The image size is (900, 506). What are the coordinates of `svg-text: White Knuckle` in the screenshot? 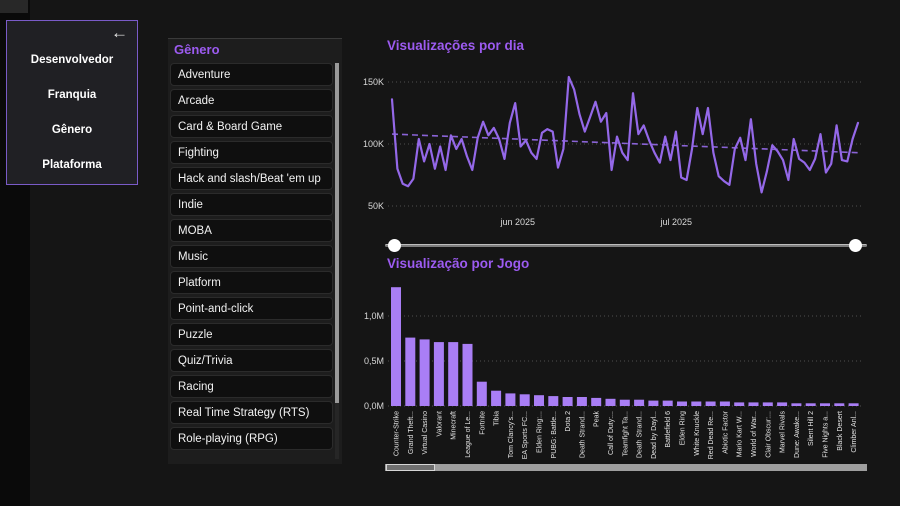 It's located at (697, 433).